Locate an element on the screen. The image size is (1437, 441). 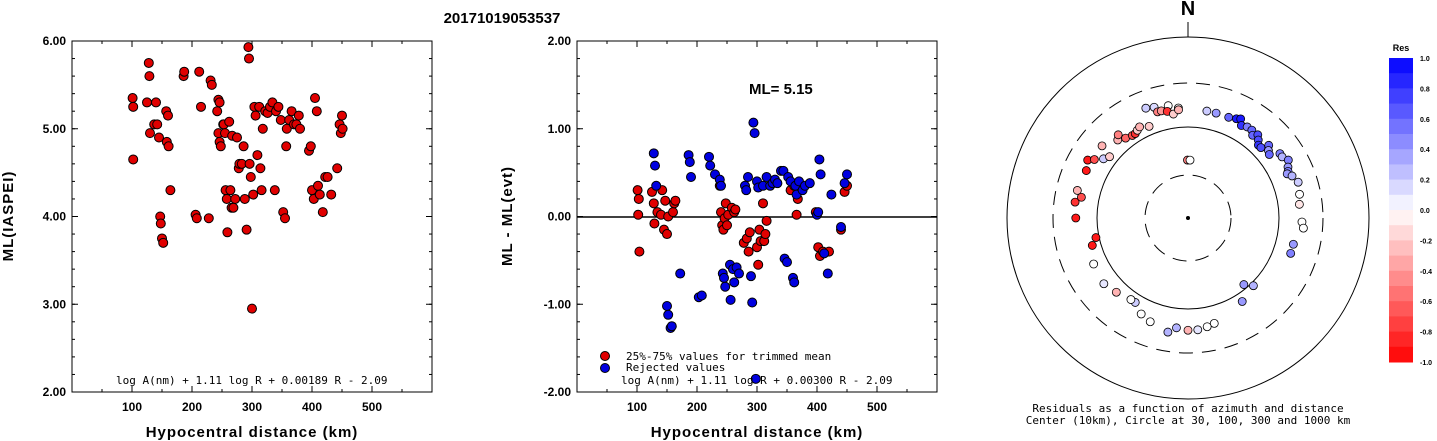
plot1-ylabel: ML(IASPEI) is located at coordinates (8, 216).